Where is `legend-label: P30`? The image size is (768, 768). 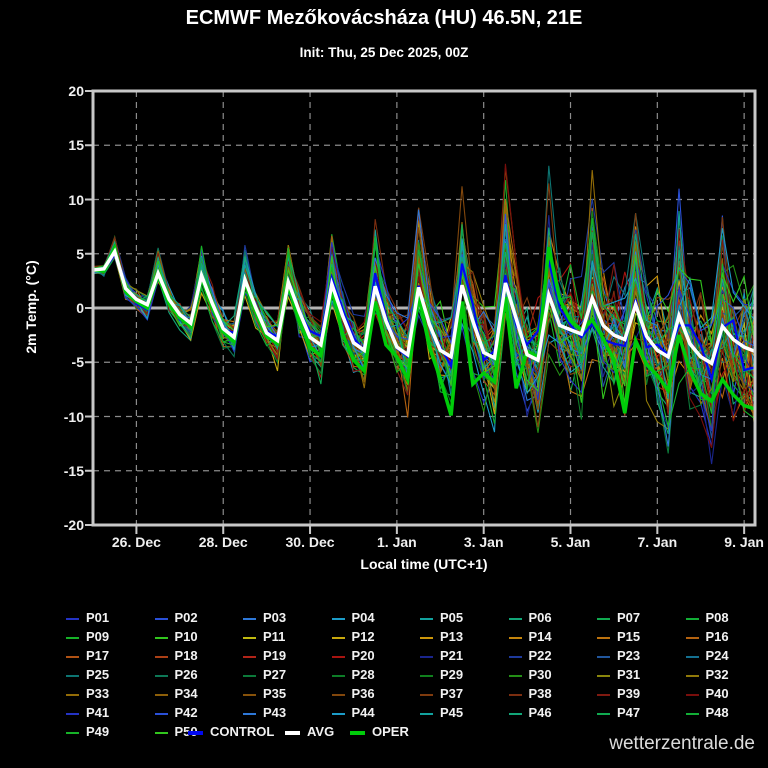 legend-label: P30 is located at coordinates (540, 674).